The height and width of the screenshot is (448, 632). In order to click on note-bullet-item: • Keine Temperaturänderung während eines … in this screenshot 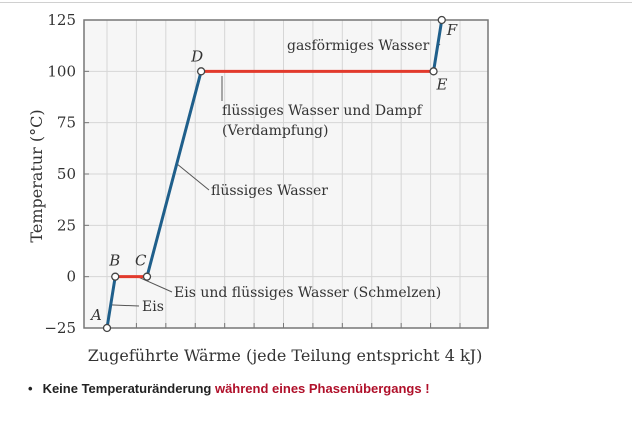, I will do `click(229, 388)`.